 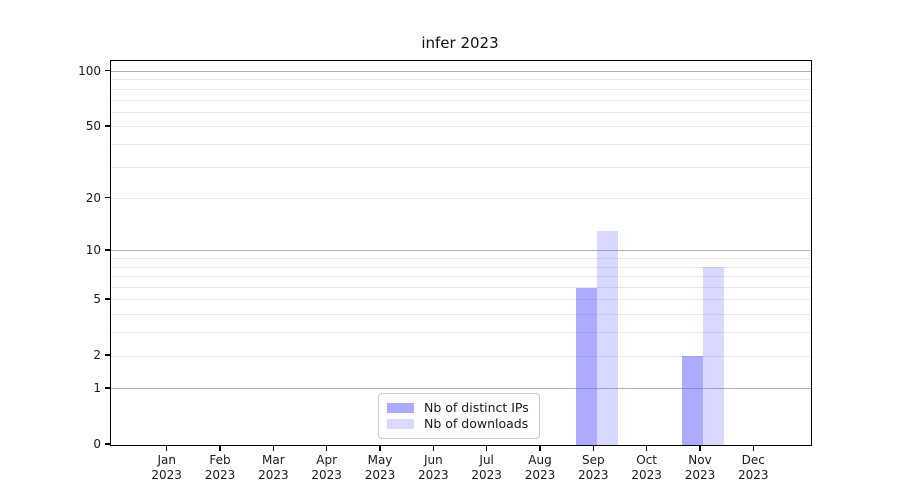 I want to click on x-tick-label-sep: Sep 2023, so click(x=593, y=468).